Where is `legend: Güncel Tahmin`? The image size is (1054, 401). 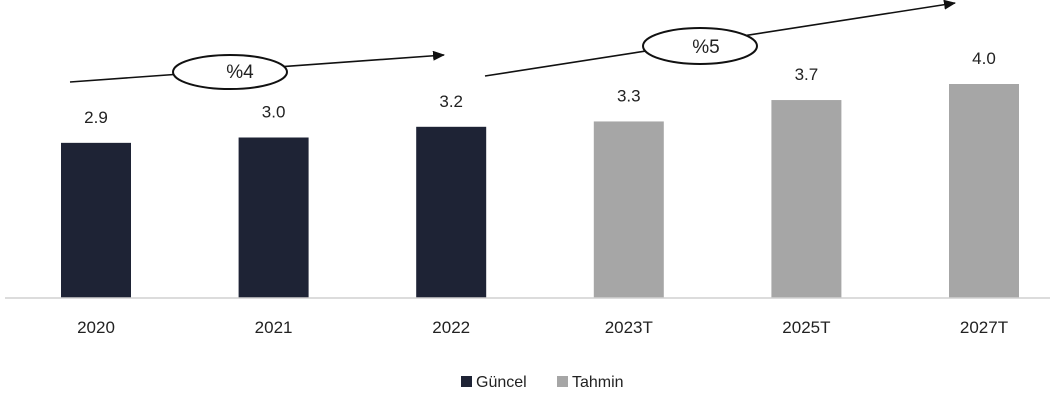 legend: Güncel Tahmin is located at coordinates (542, 382).